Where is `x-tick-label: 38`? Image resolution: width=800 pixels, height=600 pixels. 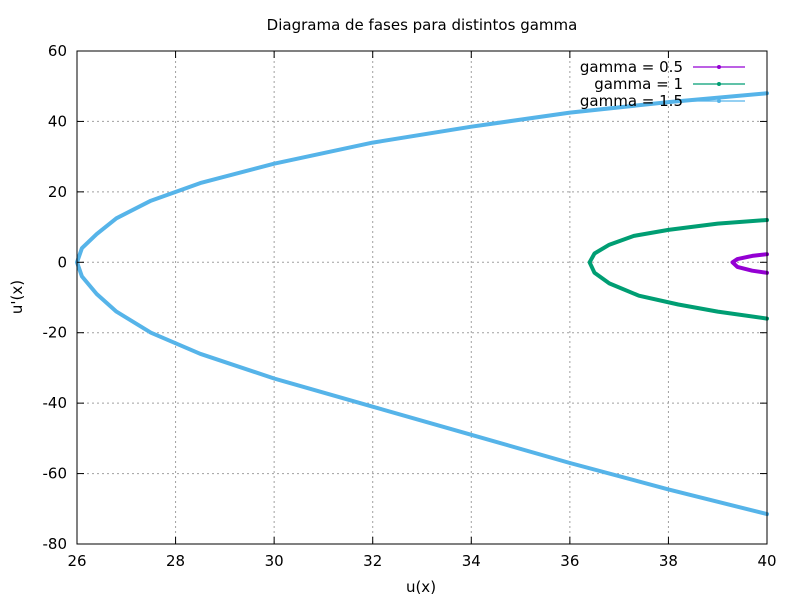
x-tick-label: 38 is located at coordinates (668, 561).